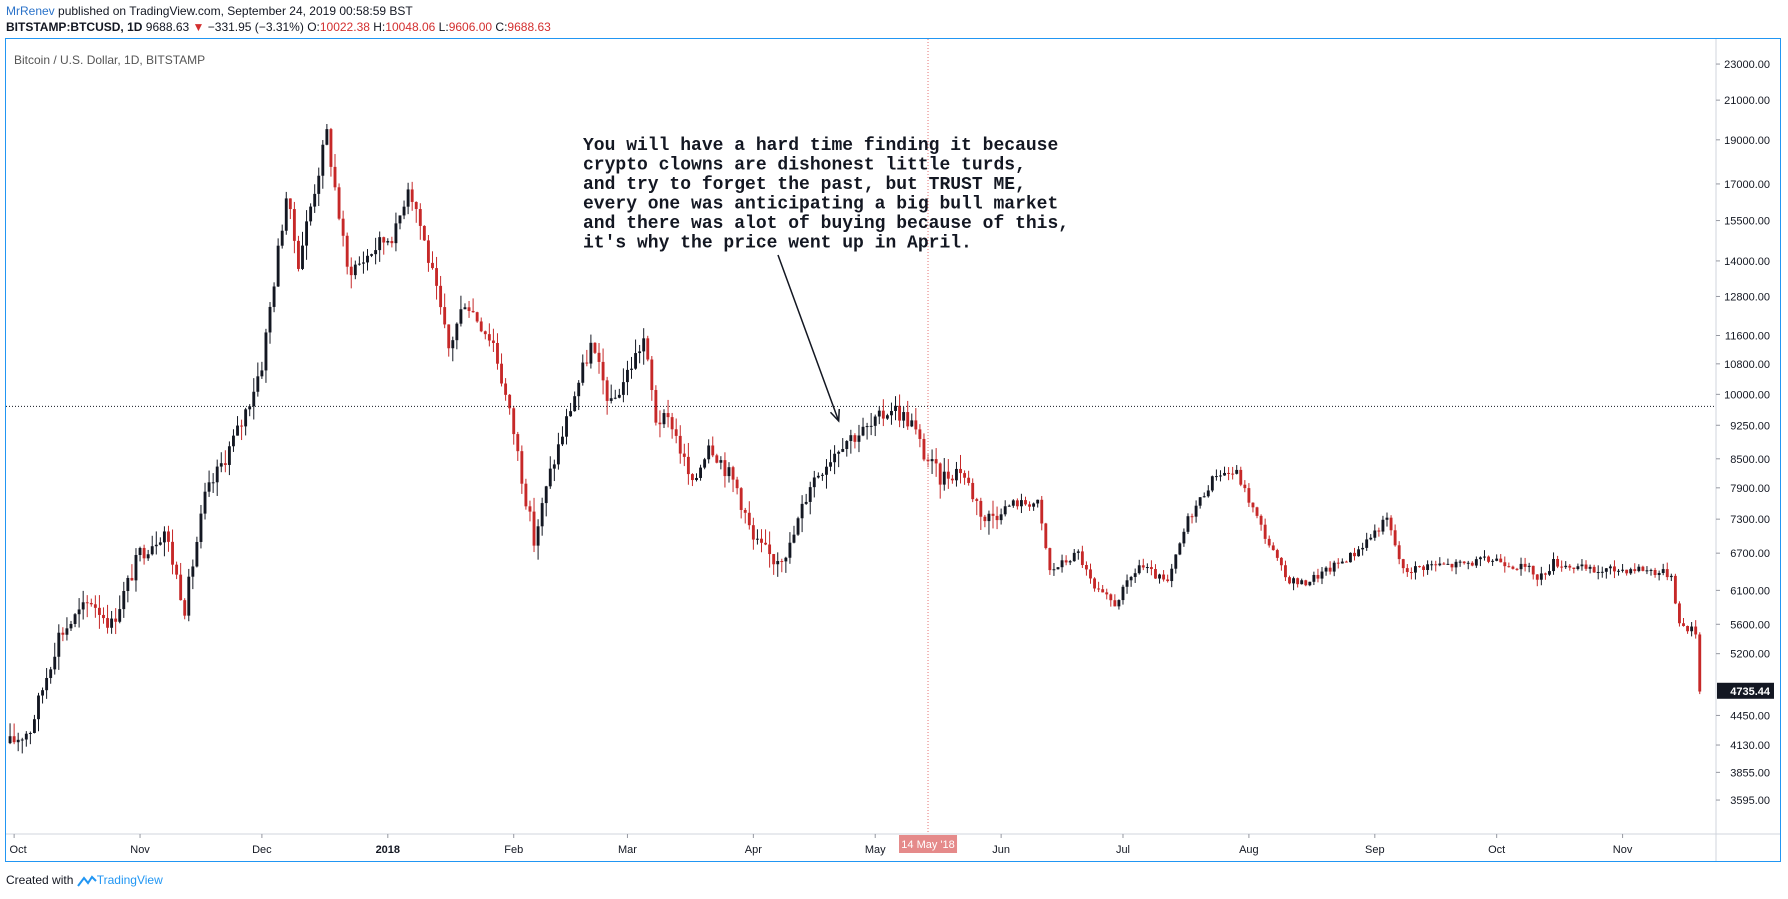  I want to click on x-tick-label: Nov, so click(140, 850).